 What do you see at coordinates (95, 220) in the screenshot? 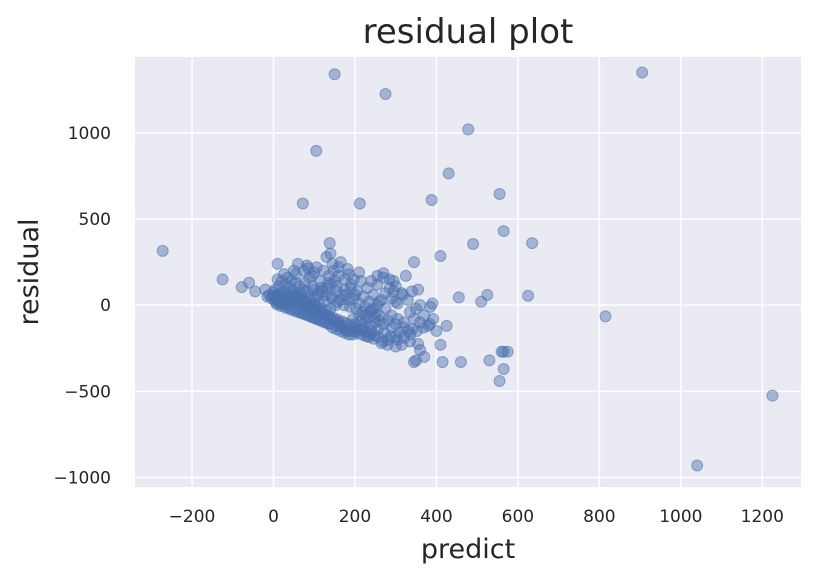
I see `y-tick-label: 500` at bounding box center [95, 220].